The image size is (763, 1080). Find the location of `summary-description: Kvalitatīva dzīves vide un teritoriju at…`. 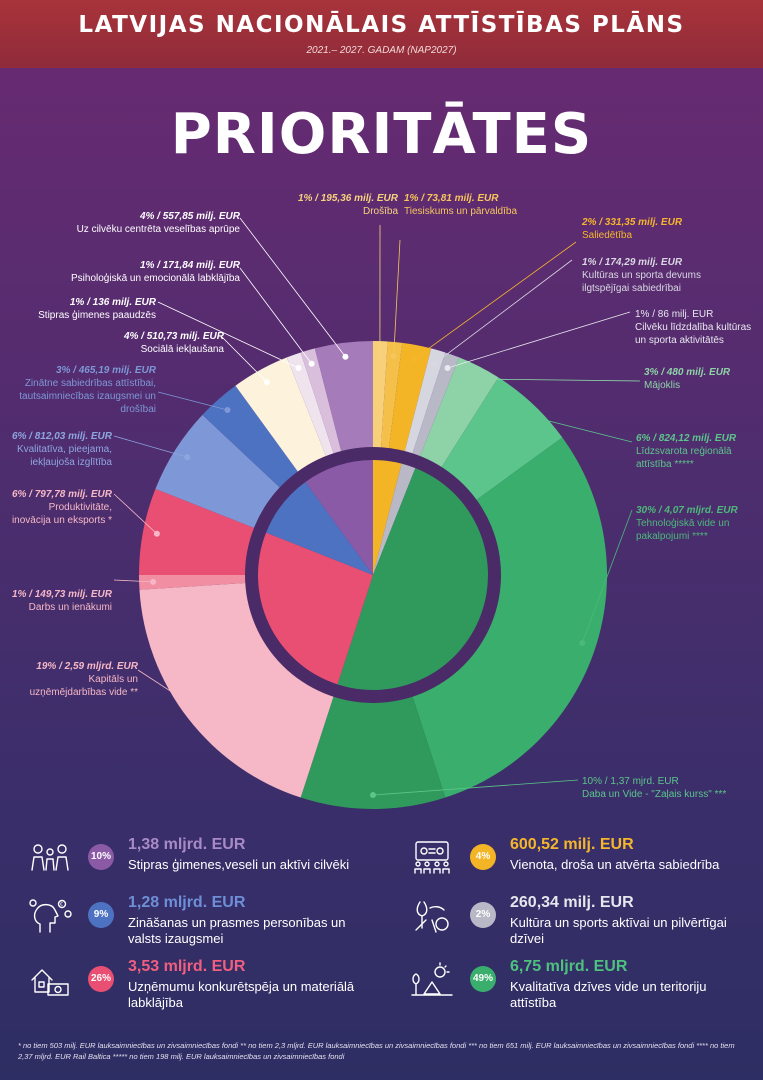

summary-description: Kvalitatīva dzīves vide un teritoriju at… is located at coordinates (608, 994).